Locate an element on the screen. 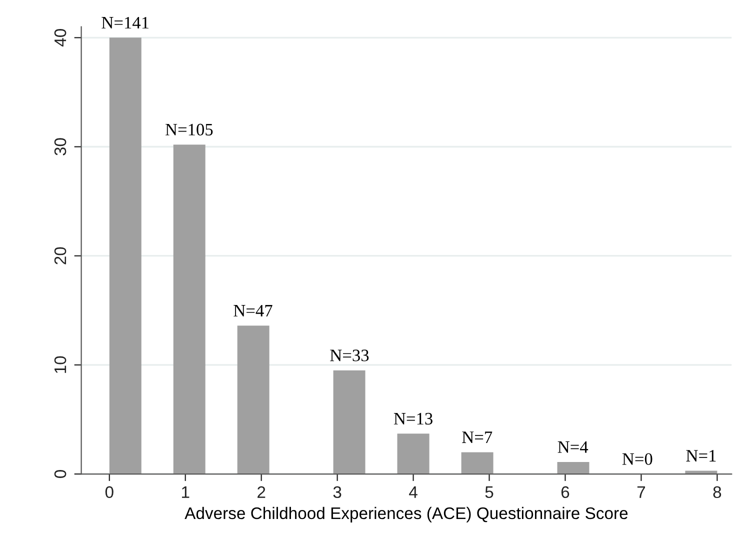  x-axis-title: Adverse Childhood Experiences (ACE) Questionnaire Score is located at coordinates (406, 514).